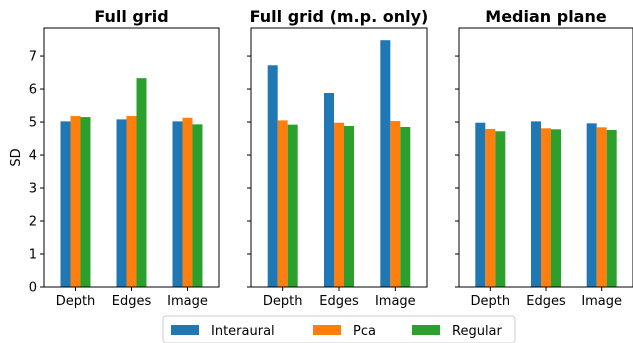 The image size is (633, 343). I want to click on legend: Interaural Pca Regular, so click(339, 329).